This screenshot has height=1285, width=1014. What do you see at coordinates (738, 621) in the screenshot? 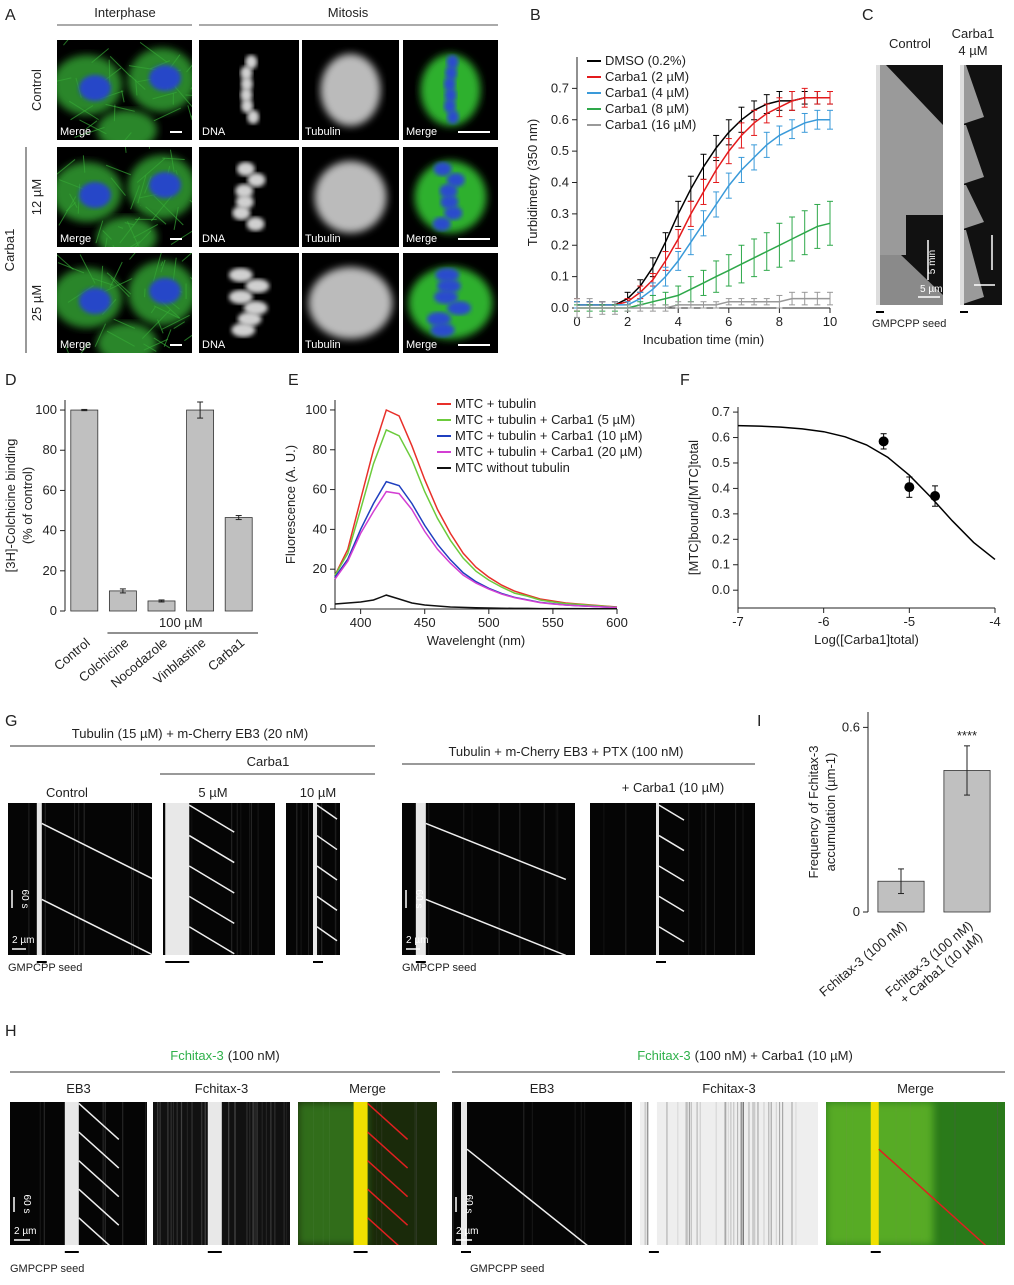
I see `x-tick-label: -7` at bounding box center [738, 621].